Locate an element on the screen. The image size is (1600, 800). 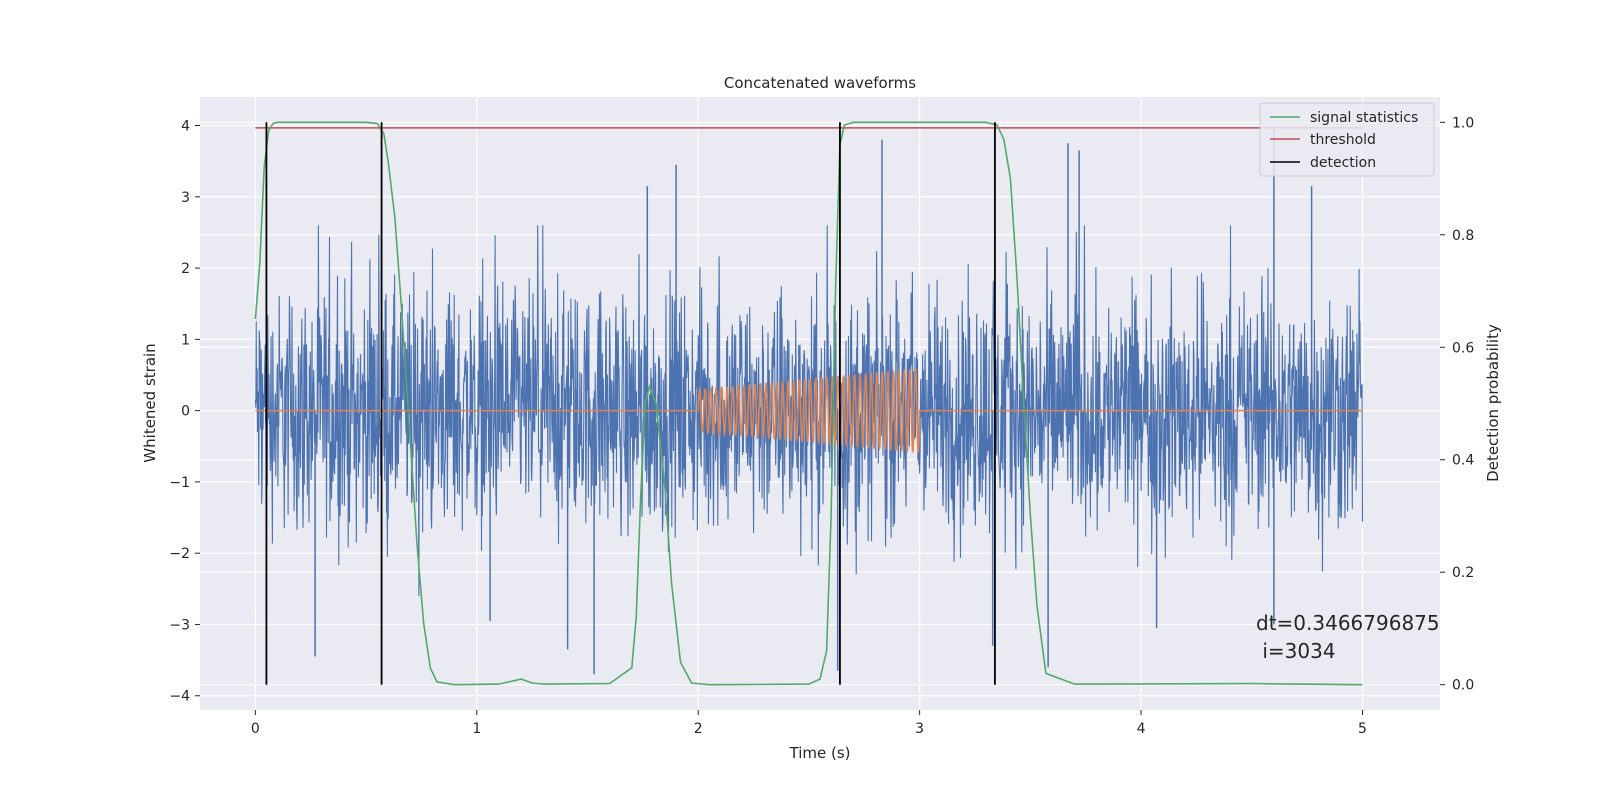
y-tick-label: 3 is located at coordinates (185, 198).